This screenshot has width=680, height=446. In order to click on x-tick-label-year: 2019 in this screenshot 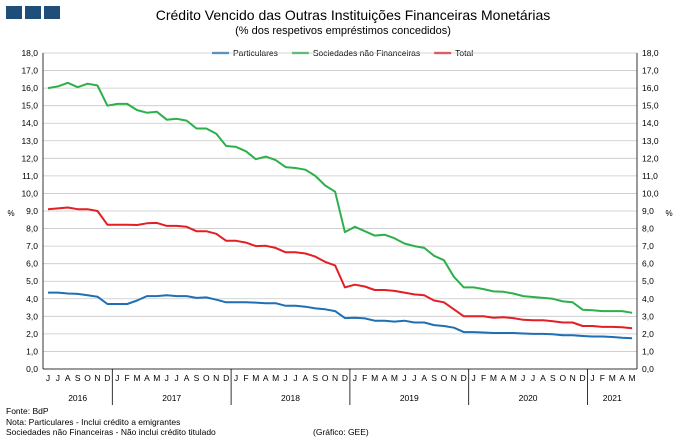, I will do `click(409, 398)`.